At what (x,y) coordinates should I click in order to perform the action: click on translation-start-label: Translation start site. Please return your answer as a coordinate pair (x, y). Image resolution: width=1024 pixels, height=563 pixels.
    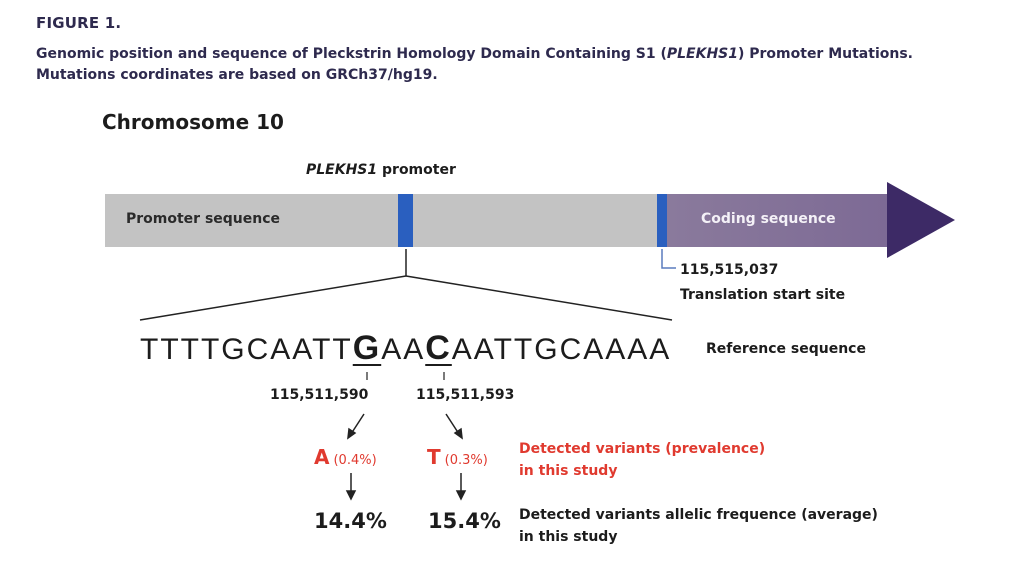
    Looking at the image, I should click on (763, 295).